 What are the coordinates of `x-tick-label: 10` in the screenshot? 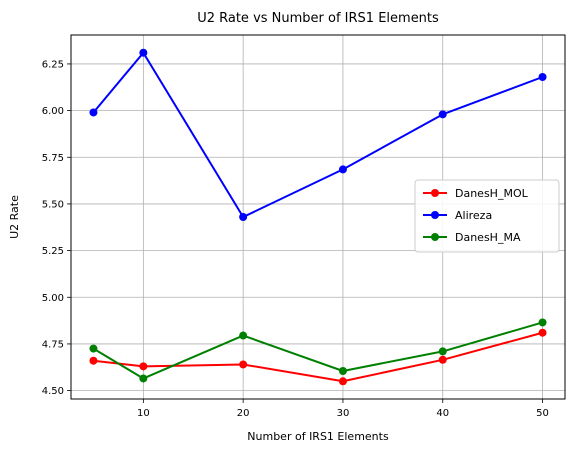 It's located at (143, 413).